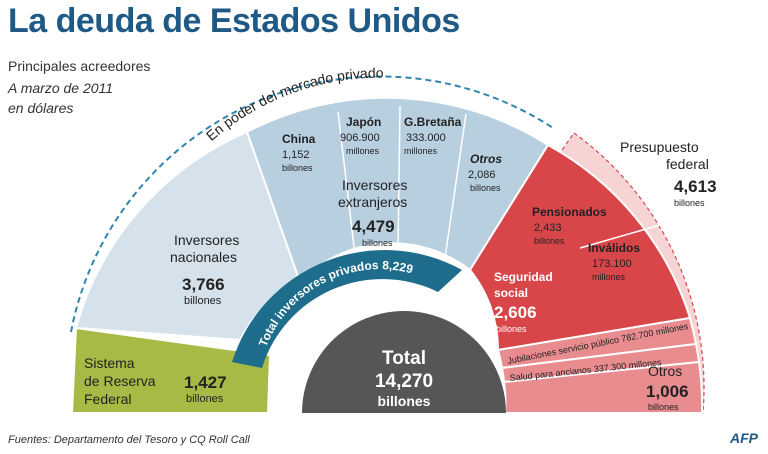 This screenshot has width=768, height=454. Describe the element at coordinates (374, 185) in the screenshot. I see `foreign-label-1: Inversores` at that location.